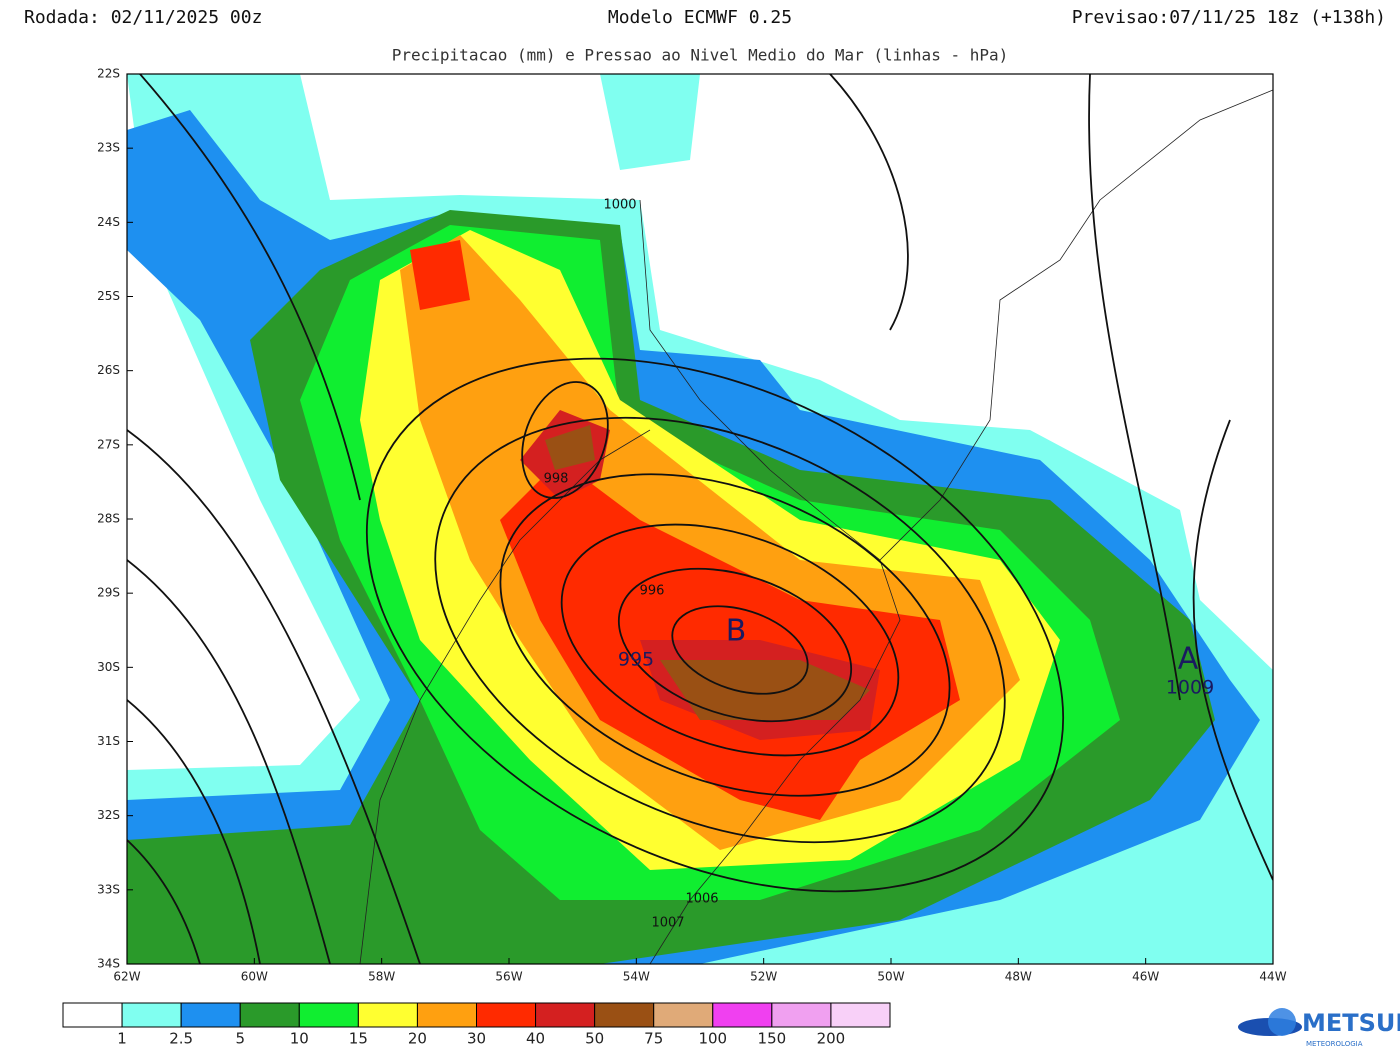 The width and height of the screenshot is (1400, 1052). I want to click on colorbar-label: 100, so click(712, 1039).